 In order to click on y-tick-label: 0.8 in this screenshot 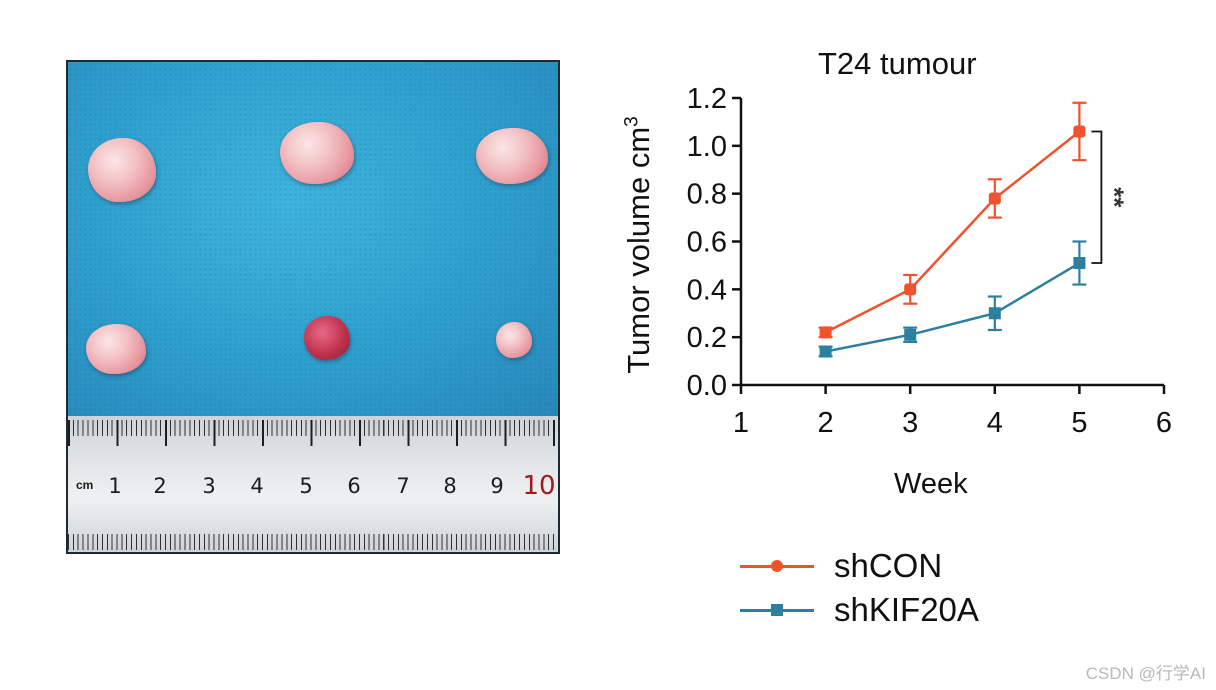, I will do `click(707, 195)`.